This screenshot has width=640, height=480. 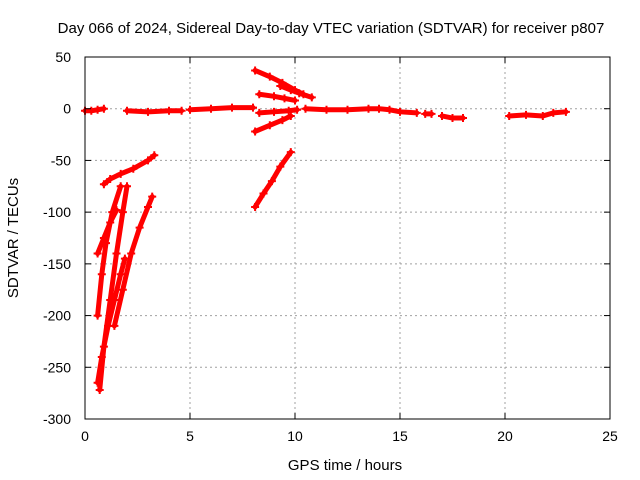 What do you see at coordinates (57, 367) in the screenshot?
I see `y-tick-label: -250` at bounding box center [57, 367].